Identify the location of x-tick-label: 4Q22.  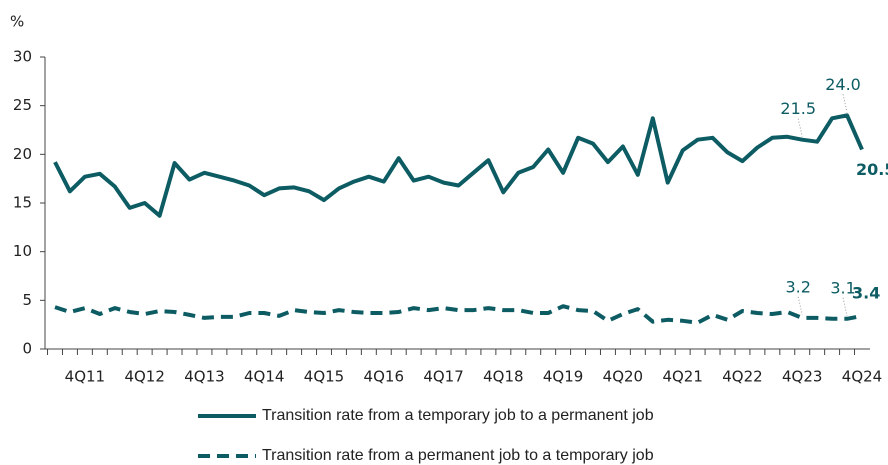
(742, 377).